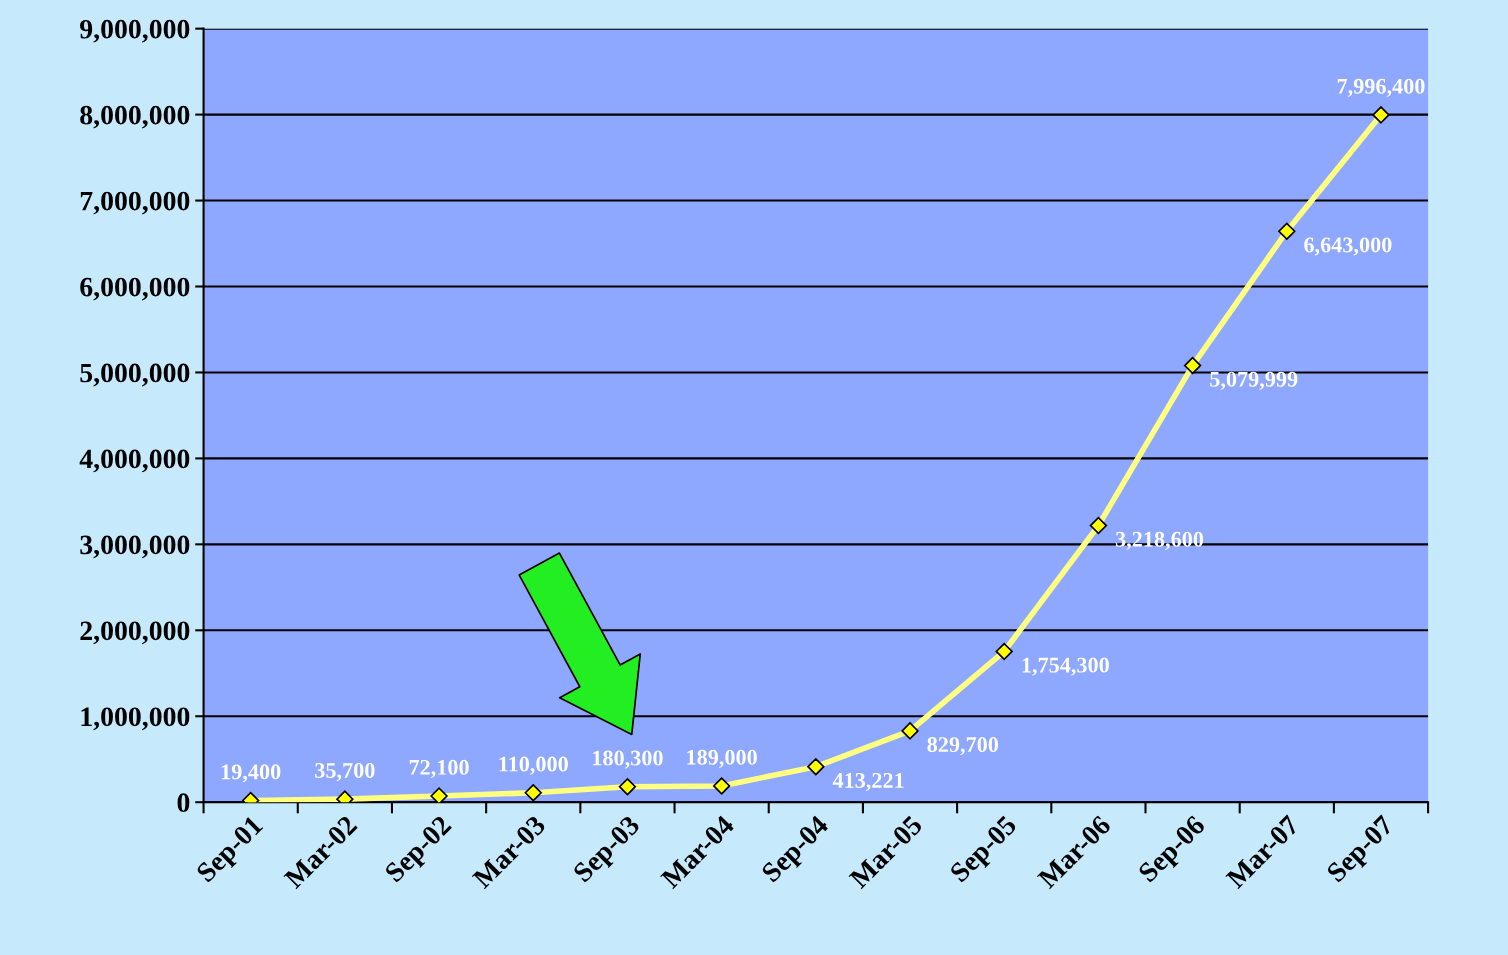 The width and height of the screenshot is (1508, 955). What do you see at coordinates (183, 803) in the screenshot?
I see `y-tick-label: 0` at bounding box center [183, 803].